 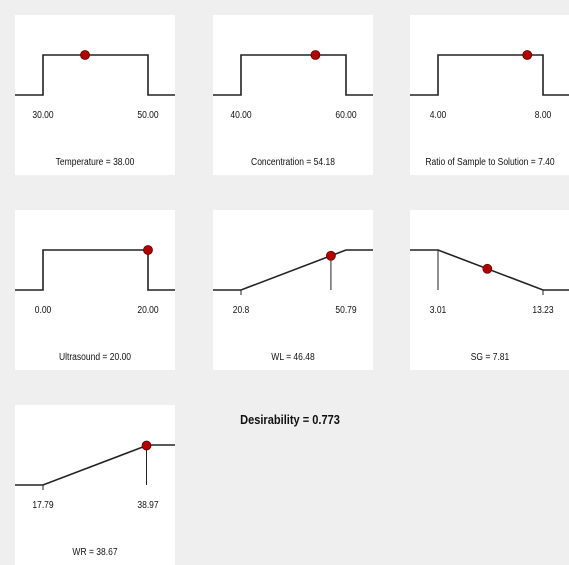 I want to click on plot-sg, so click(x=489, y=272).